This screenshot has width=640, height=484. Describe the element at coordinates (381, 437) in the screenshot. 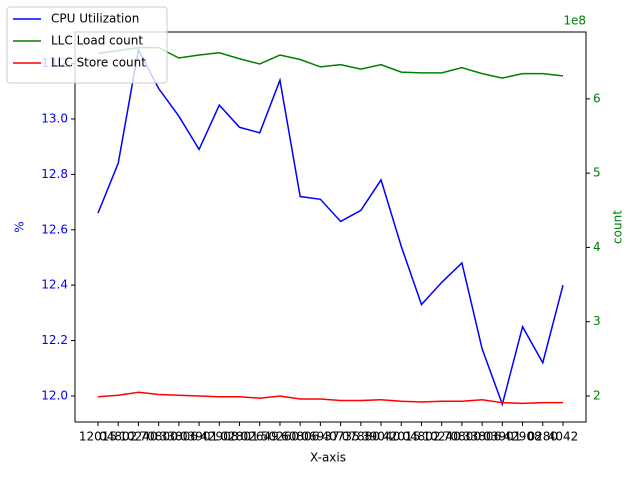

I see `x-tick-label: 39040` at that location.